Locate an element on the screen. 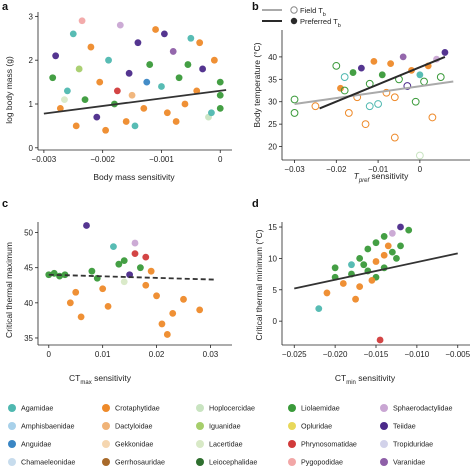  legend-swatch-opluridae is located at coordinates (292, 426).